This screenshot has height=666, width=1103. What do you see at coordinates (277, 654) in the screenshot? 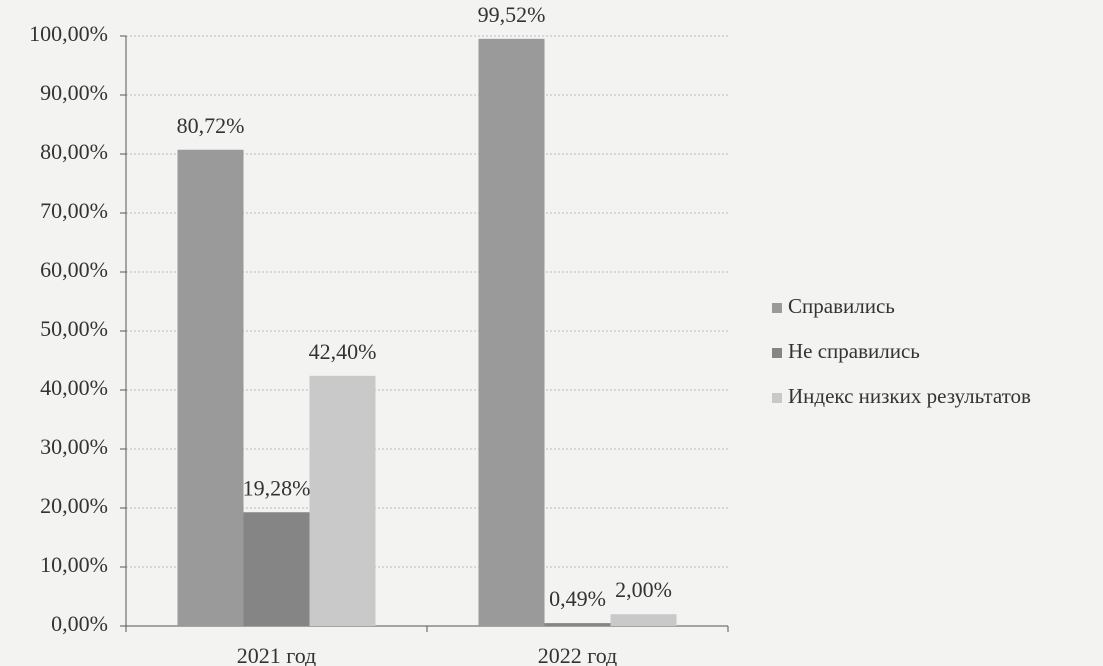
I see `x-tick-label: 2021 год` at bounding box center [277, 654].